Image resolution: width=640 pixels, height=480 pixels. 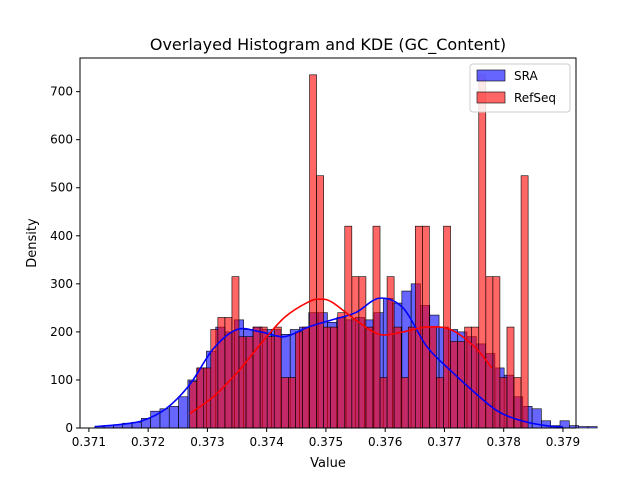 I want to click on y-tick-label: 500, so click(x=61, y=188).